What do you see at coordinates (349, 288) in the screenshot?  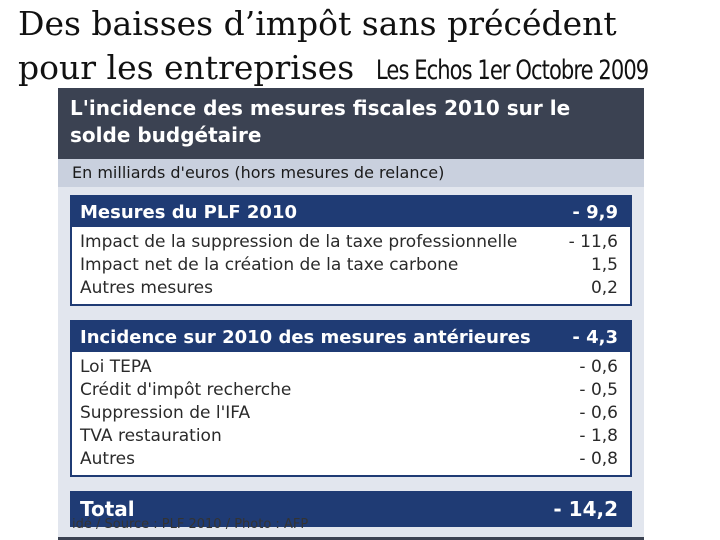 I see `table-row: Autres mesures 0,2` at bounding box center [349, 288].